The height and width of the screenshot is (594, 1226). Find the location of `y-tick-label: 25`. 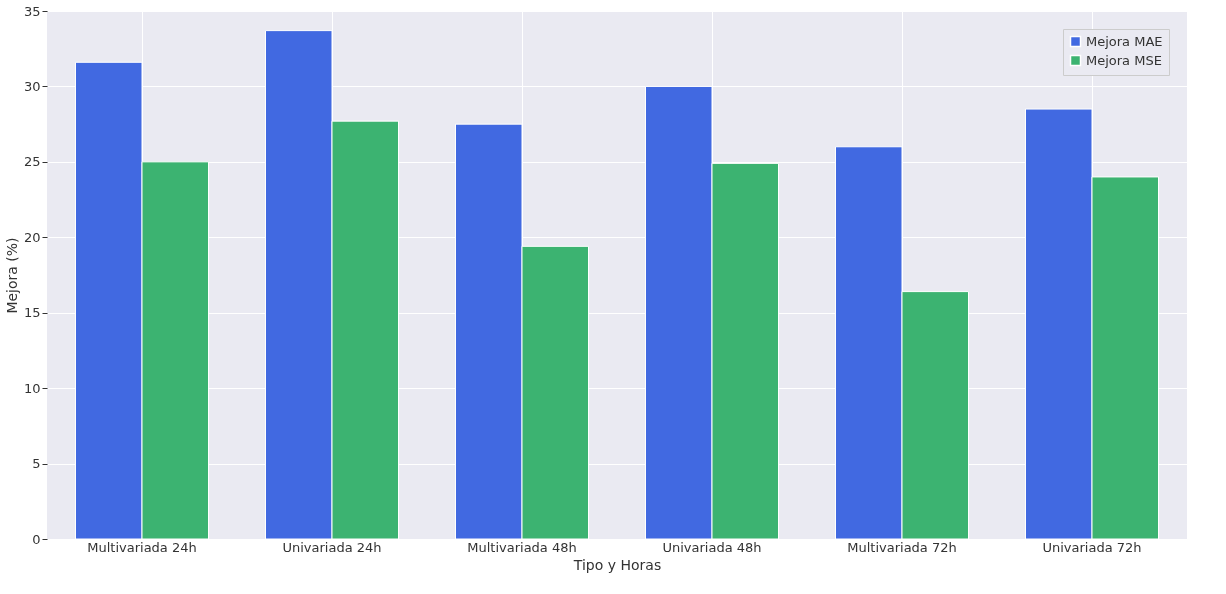

y-tick-label: 25 is located at coordinates (32, 162).